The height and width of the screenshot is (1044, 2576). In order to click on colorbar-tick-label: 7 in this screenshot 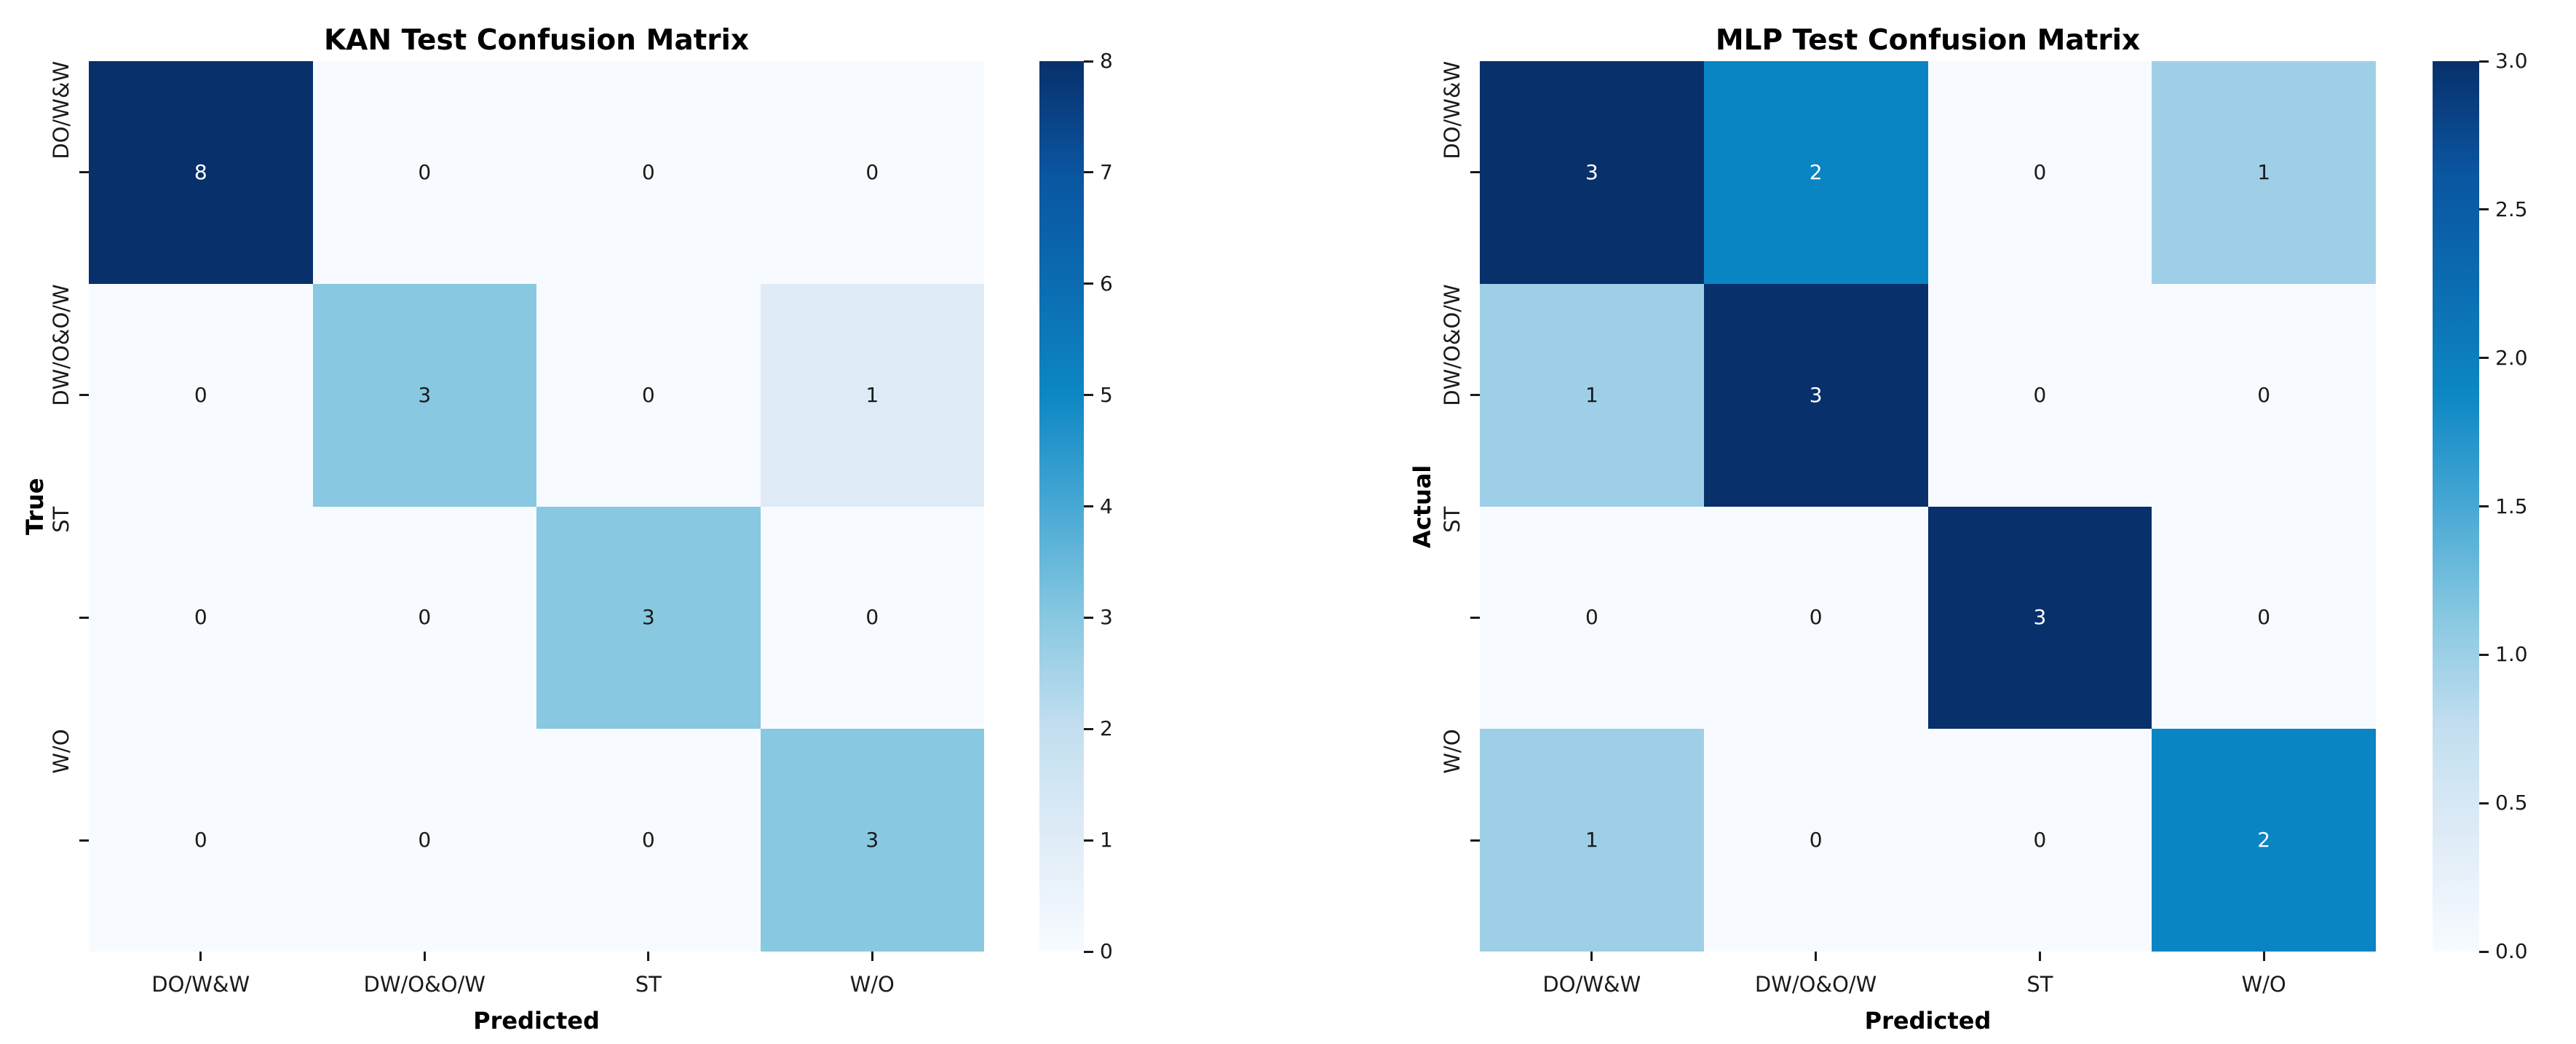, I will do `click(1106, 171)`.